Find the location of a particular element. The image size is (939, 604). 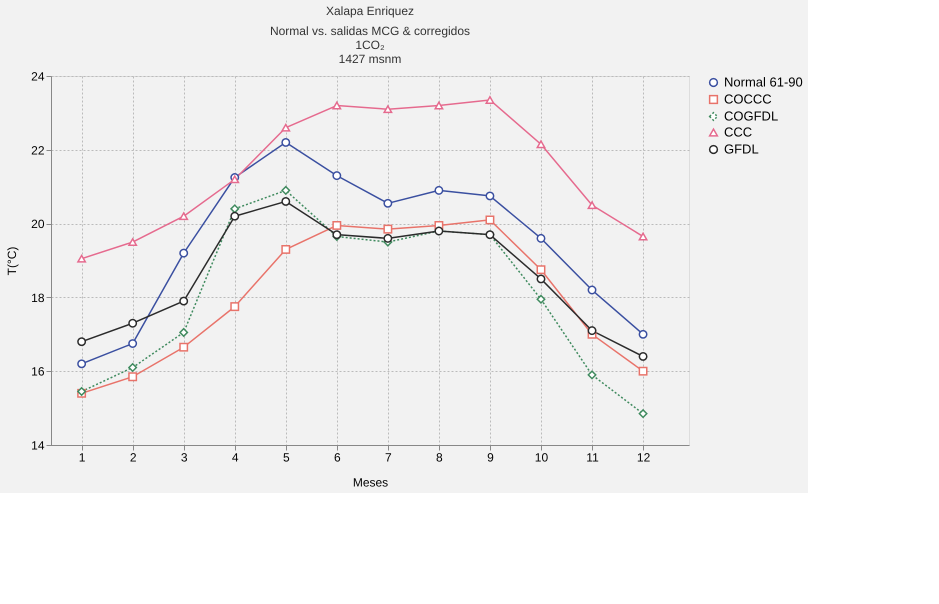

x-tick-label: 10 is located at coordinates (541, 457).